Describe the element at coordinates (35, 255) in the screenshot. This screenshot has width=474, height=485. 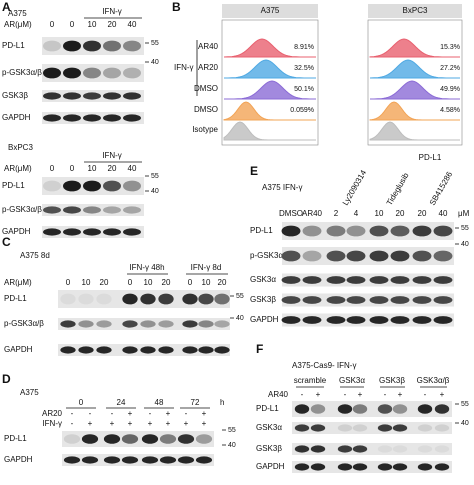
I see `panel-title: A375 8d` at that location.